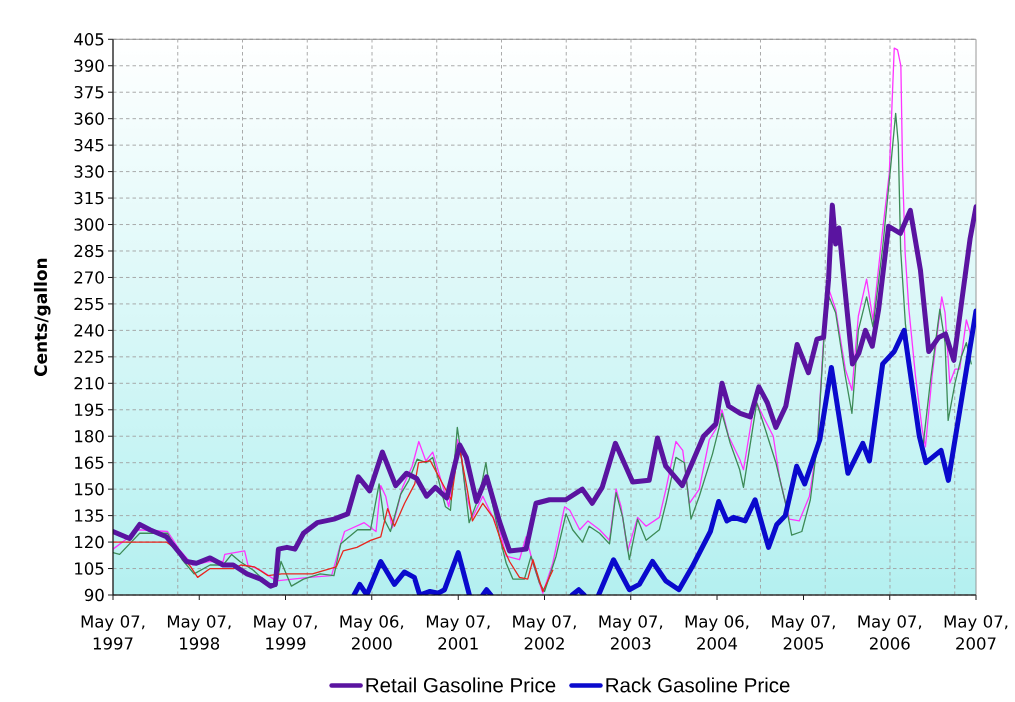 Image resolution: width=1015 pixels, height=702 pixels. I want to click on y-tick-label: 105, so click(89, 568).